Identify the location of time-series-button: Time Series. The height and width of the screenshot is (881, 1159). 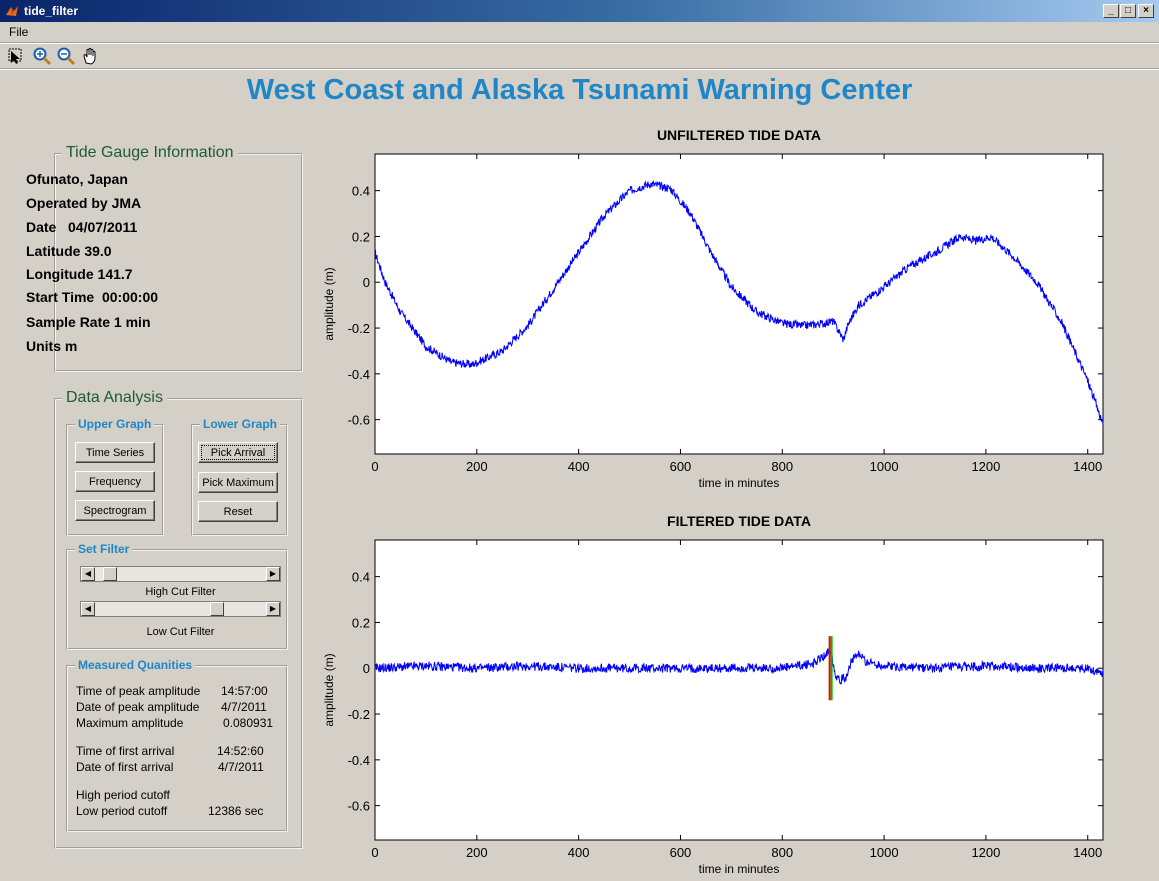
(115, 452).